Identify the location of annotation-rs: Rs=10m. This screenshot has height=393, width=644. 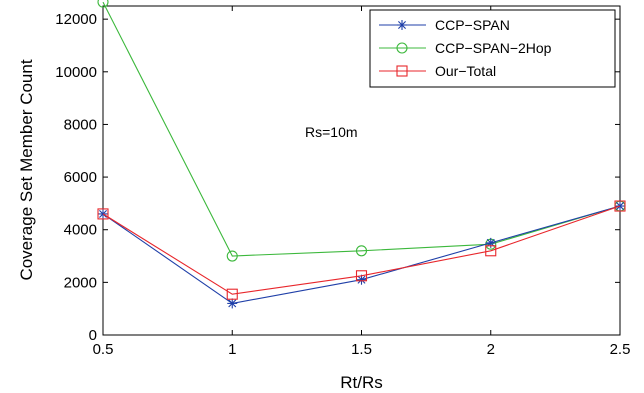
(331, 132).